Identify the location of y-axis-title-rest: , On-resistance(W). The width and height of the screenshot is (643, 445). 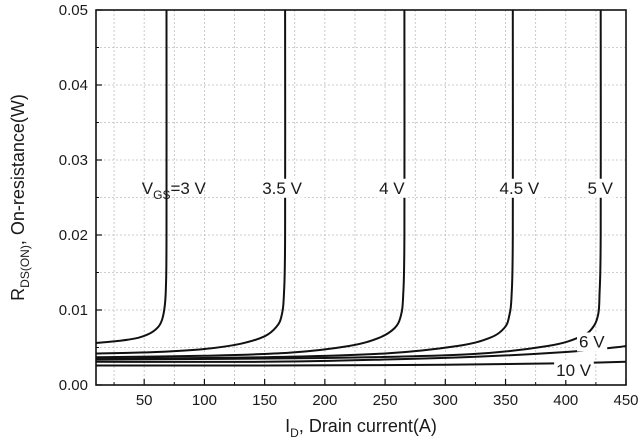
(18, 169).